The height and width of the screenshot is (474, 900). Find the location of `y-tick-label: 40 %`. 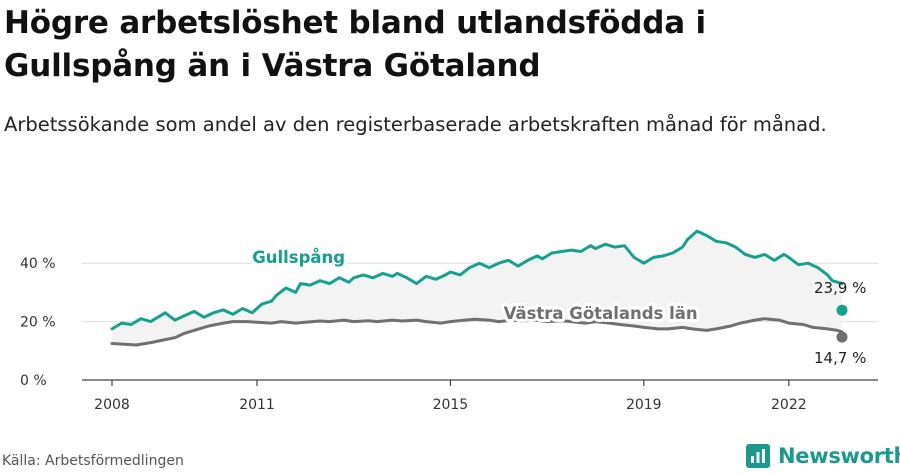

y-tick-label: 40 % is located at coordinates (38, 264).